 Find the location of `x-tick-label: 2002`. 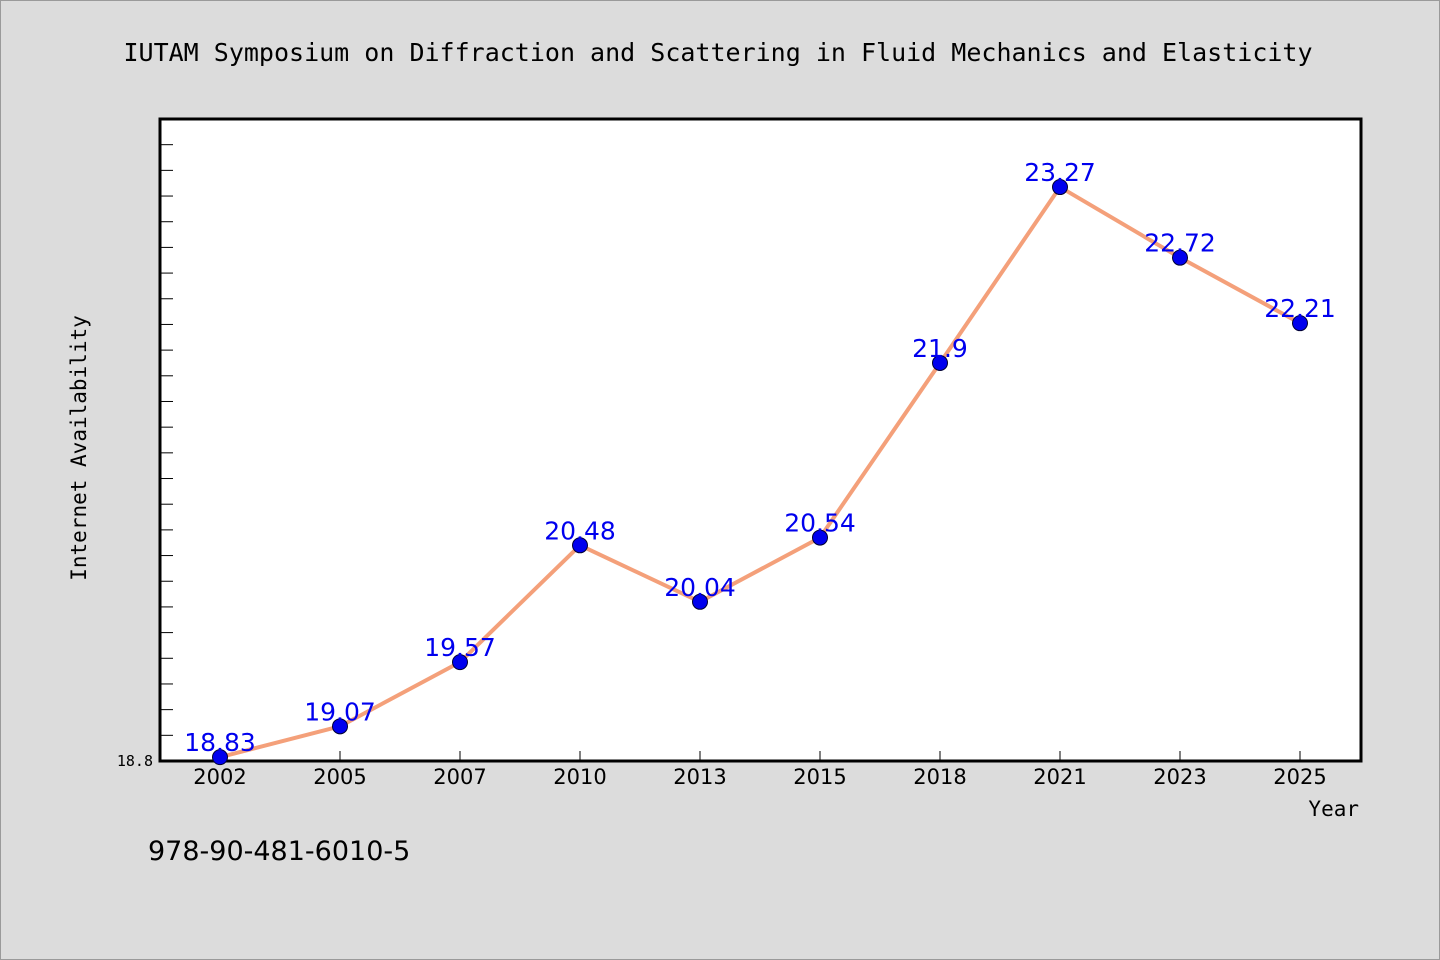

x-tick-label: 2002 is located at coordinates (219, 777).